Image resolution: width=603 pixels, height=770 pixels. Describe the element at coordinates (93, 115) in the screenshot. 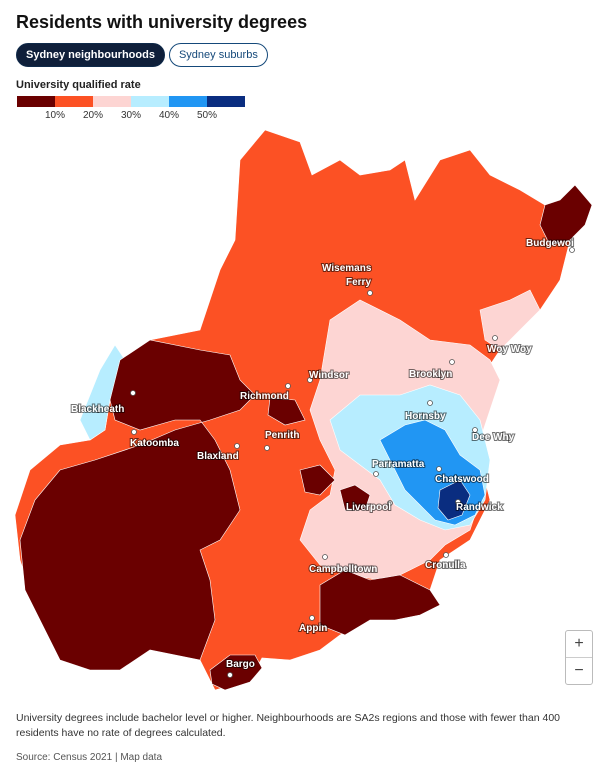

I see `legend-tick: 20%` at that location.